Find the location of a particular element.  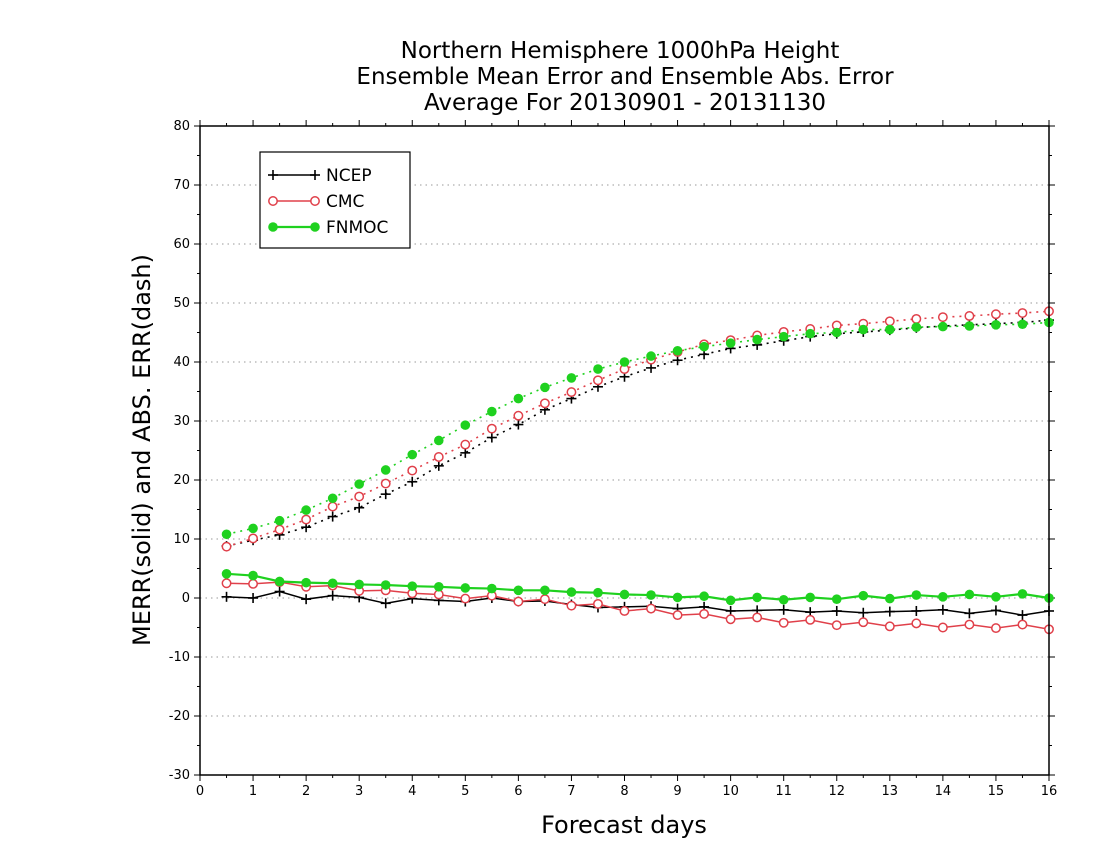

x-tick-label: 6 is located at coordinates (518, 791).